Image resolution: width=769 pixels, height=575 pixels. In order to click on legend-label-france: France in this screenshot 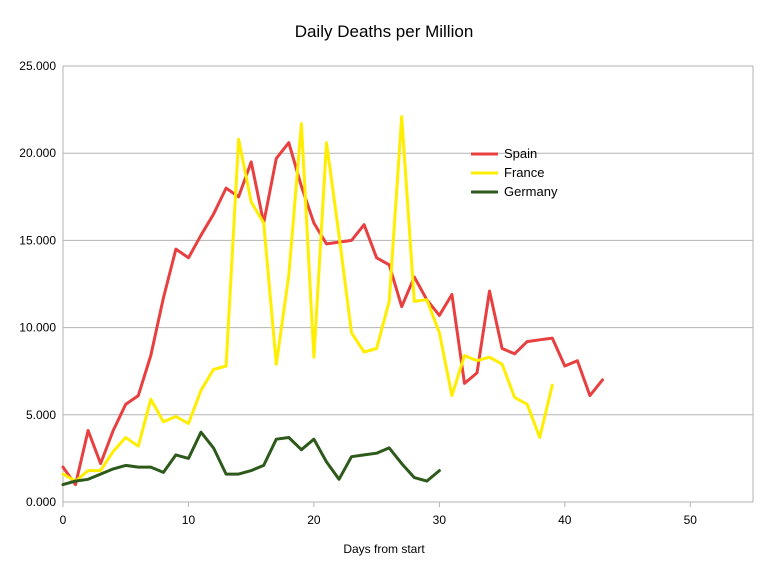, I will do `click(524, 172)`.